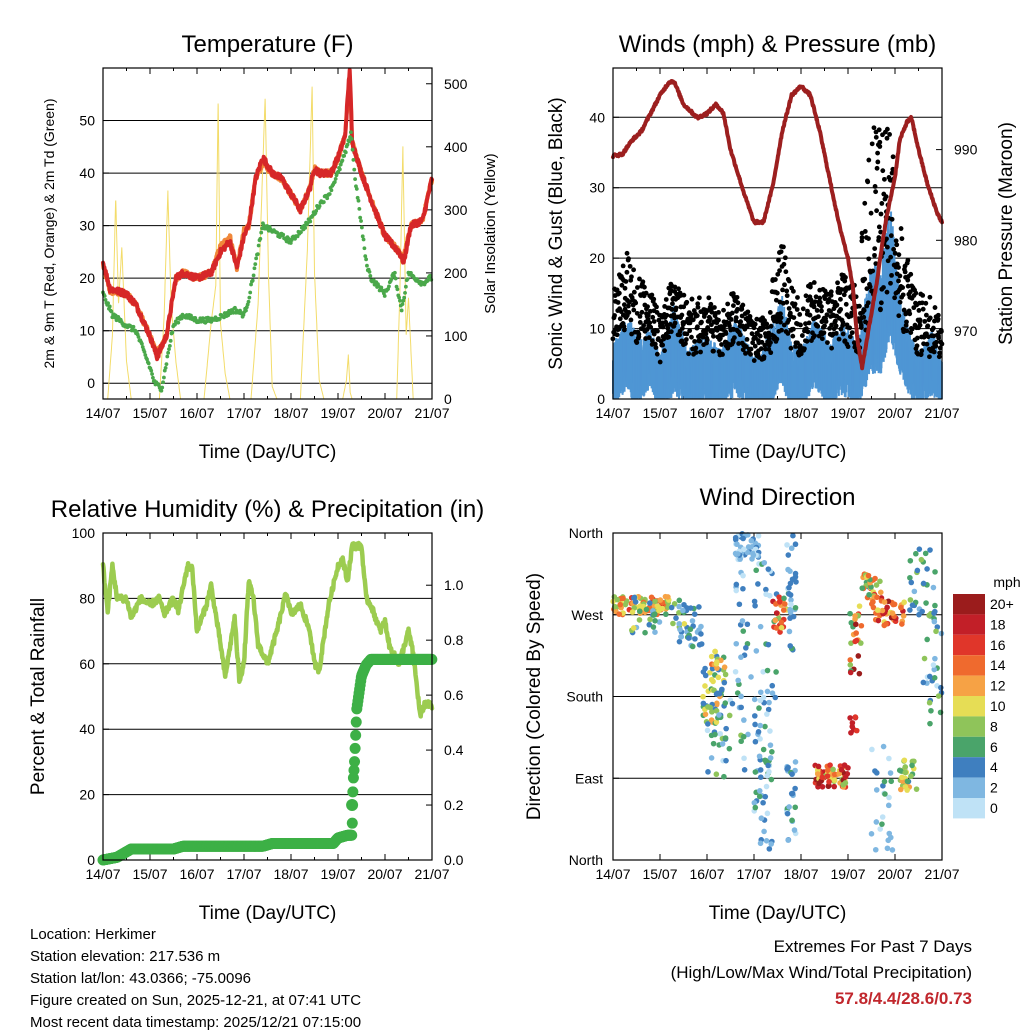 This screenshot has width=1024, height=1034. Describe the element at coordinates (102, 413) in the screenshot. I see `x-tick-label: 14/07` at that location.